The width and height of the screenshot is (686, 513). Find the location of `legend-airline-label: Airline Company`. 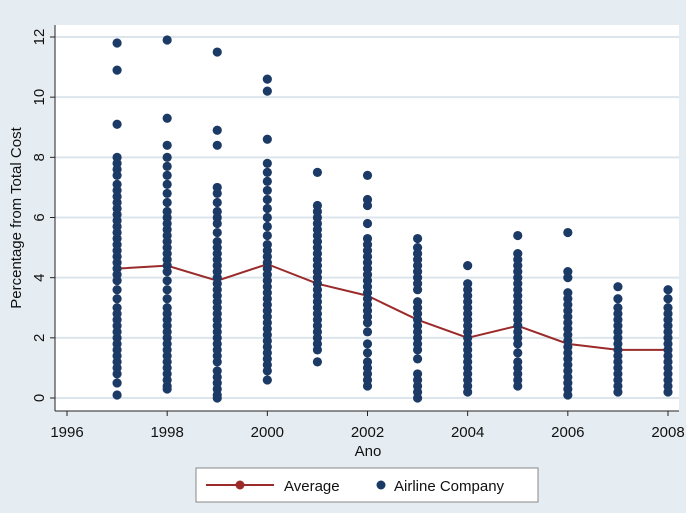

legend-airline-label: Airline Company is located at coordinates (449, 486).